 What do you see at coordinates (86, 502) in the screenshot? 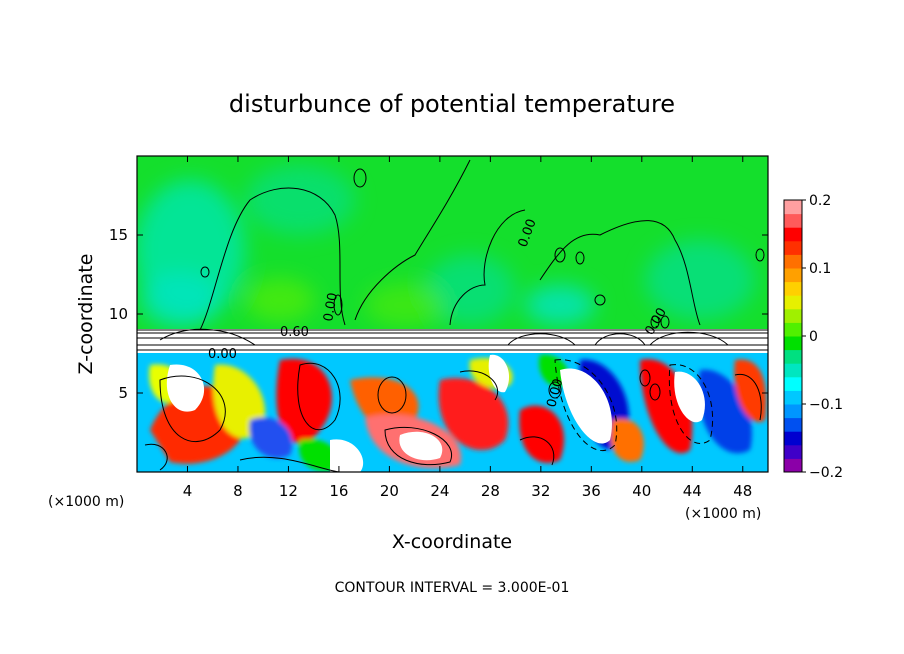
I see `x-unit-left: (×1000 m)` at bounding box center [86, 502].